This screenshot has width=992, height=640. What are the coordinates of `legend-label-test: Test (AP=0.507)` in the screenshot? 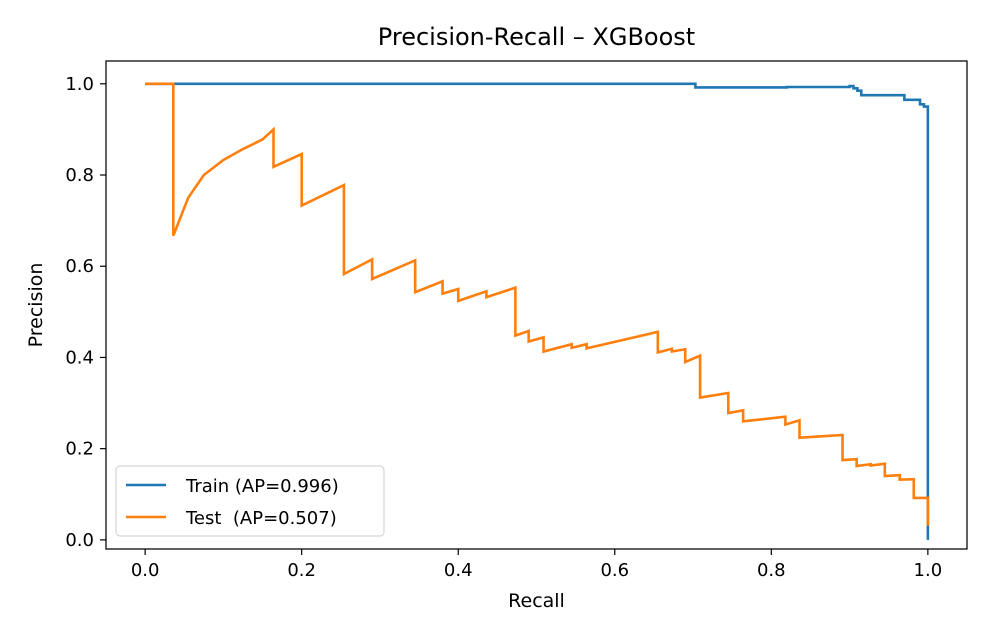 It's located at (261, 518).